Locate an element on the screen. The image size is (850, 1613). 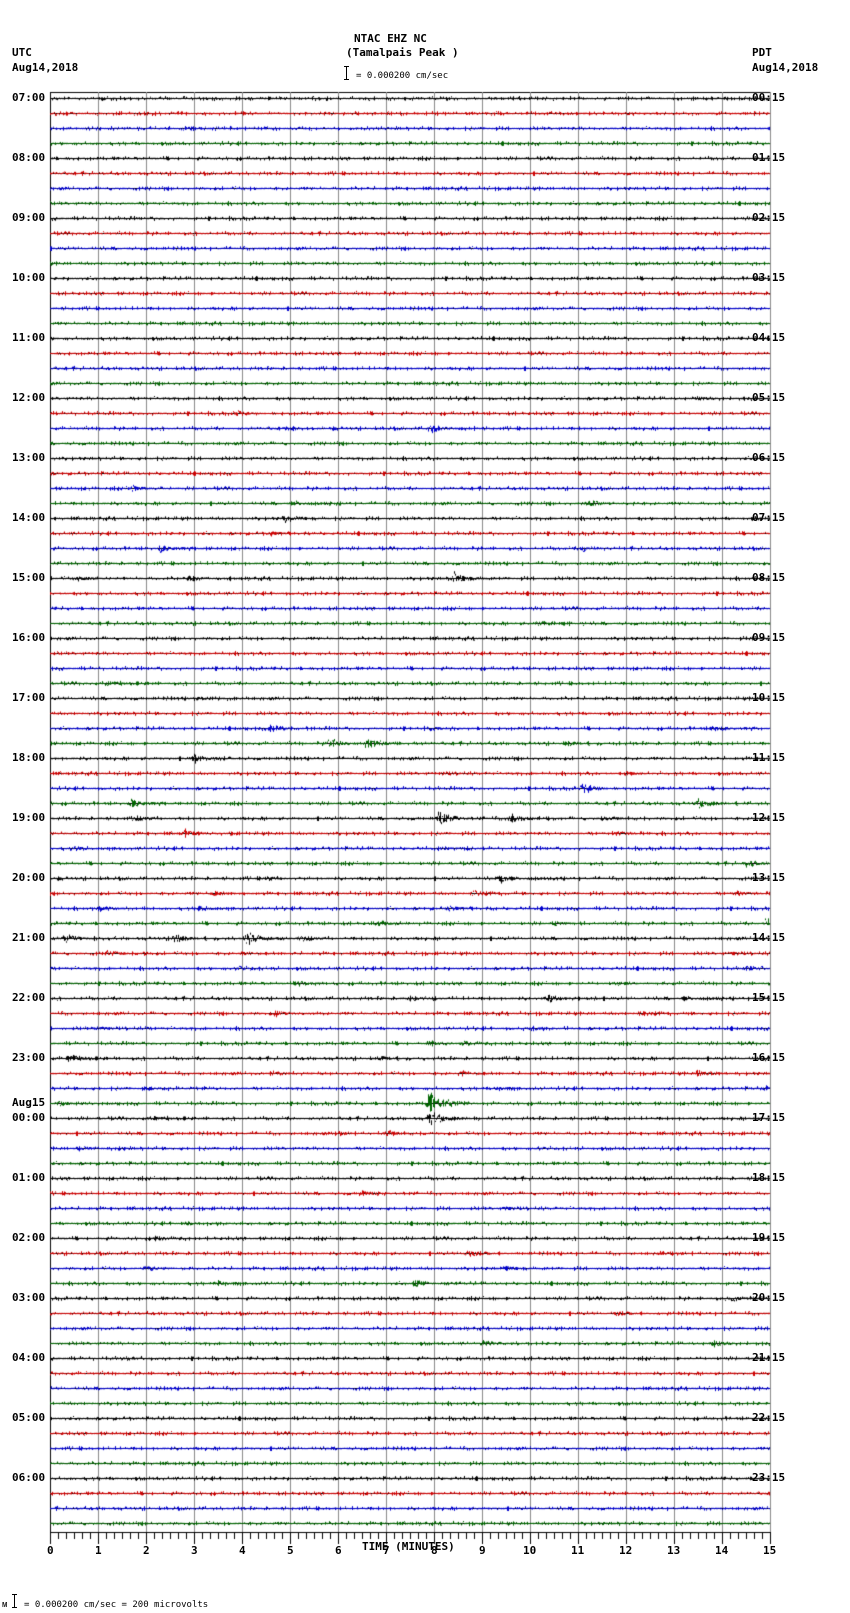
pdt-label: 09:15 is located at coordinates (769, 637).